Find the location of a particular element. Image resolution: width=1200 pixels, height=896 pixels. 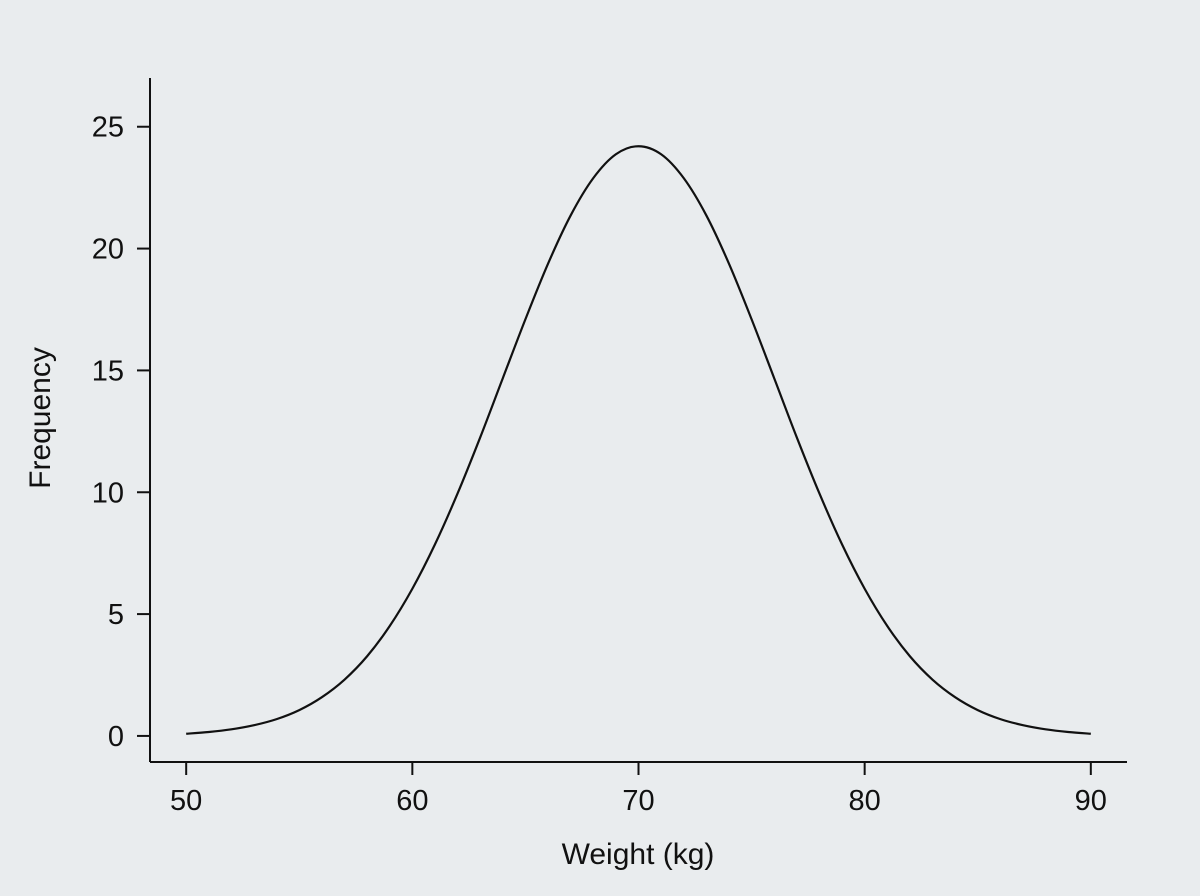

y-tick-label: 5 is located at coordinates (116, 615).